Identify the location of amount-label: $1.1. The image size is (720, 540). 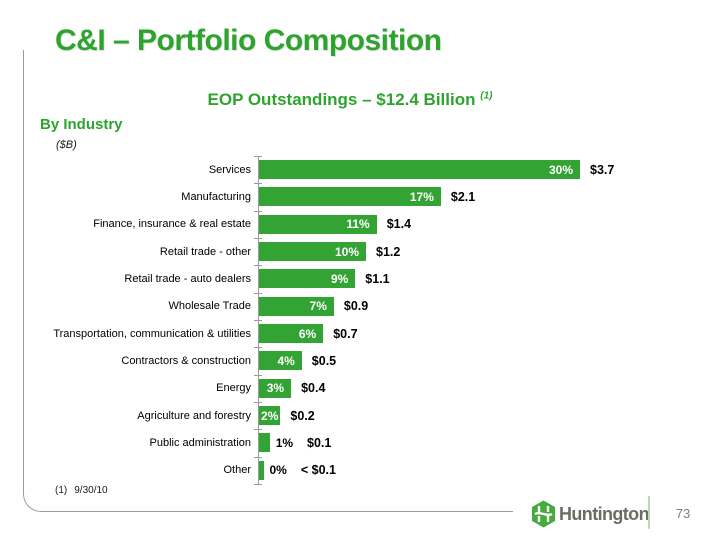
(377, 278).